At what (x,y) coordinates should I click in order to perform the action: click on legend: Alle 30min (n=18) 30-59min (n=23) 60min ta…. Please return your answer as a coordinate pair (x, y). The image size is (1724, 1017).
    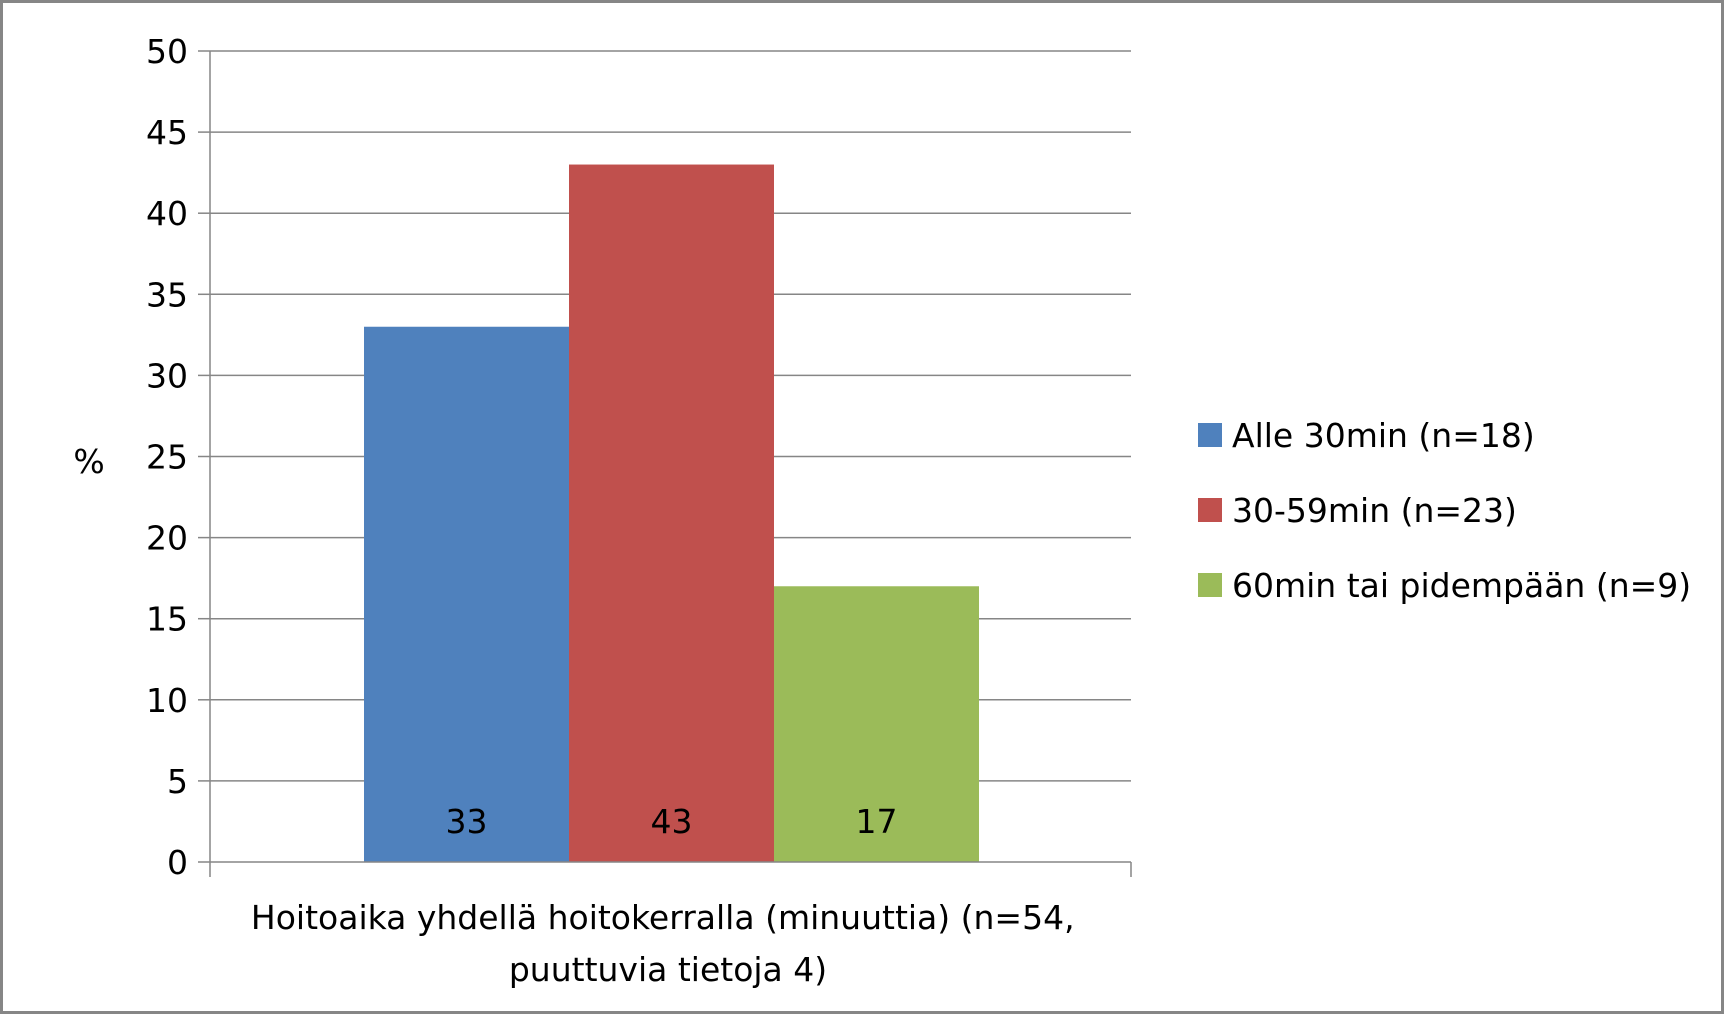
    Looking at the image, I should click on (1444, 510).